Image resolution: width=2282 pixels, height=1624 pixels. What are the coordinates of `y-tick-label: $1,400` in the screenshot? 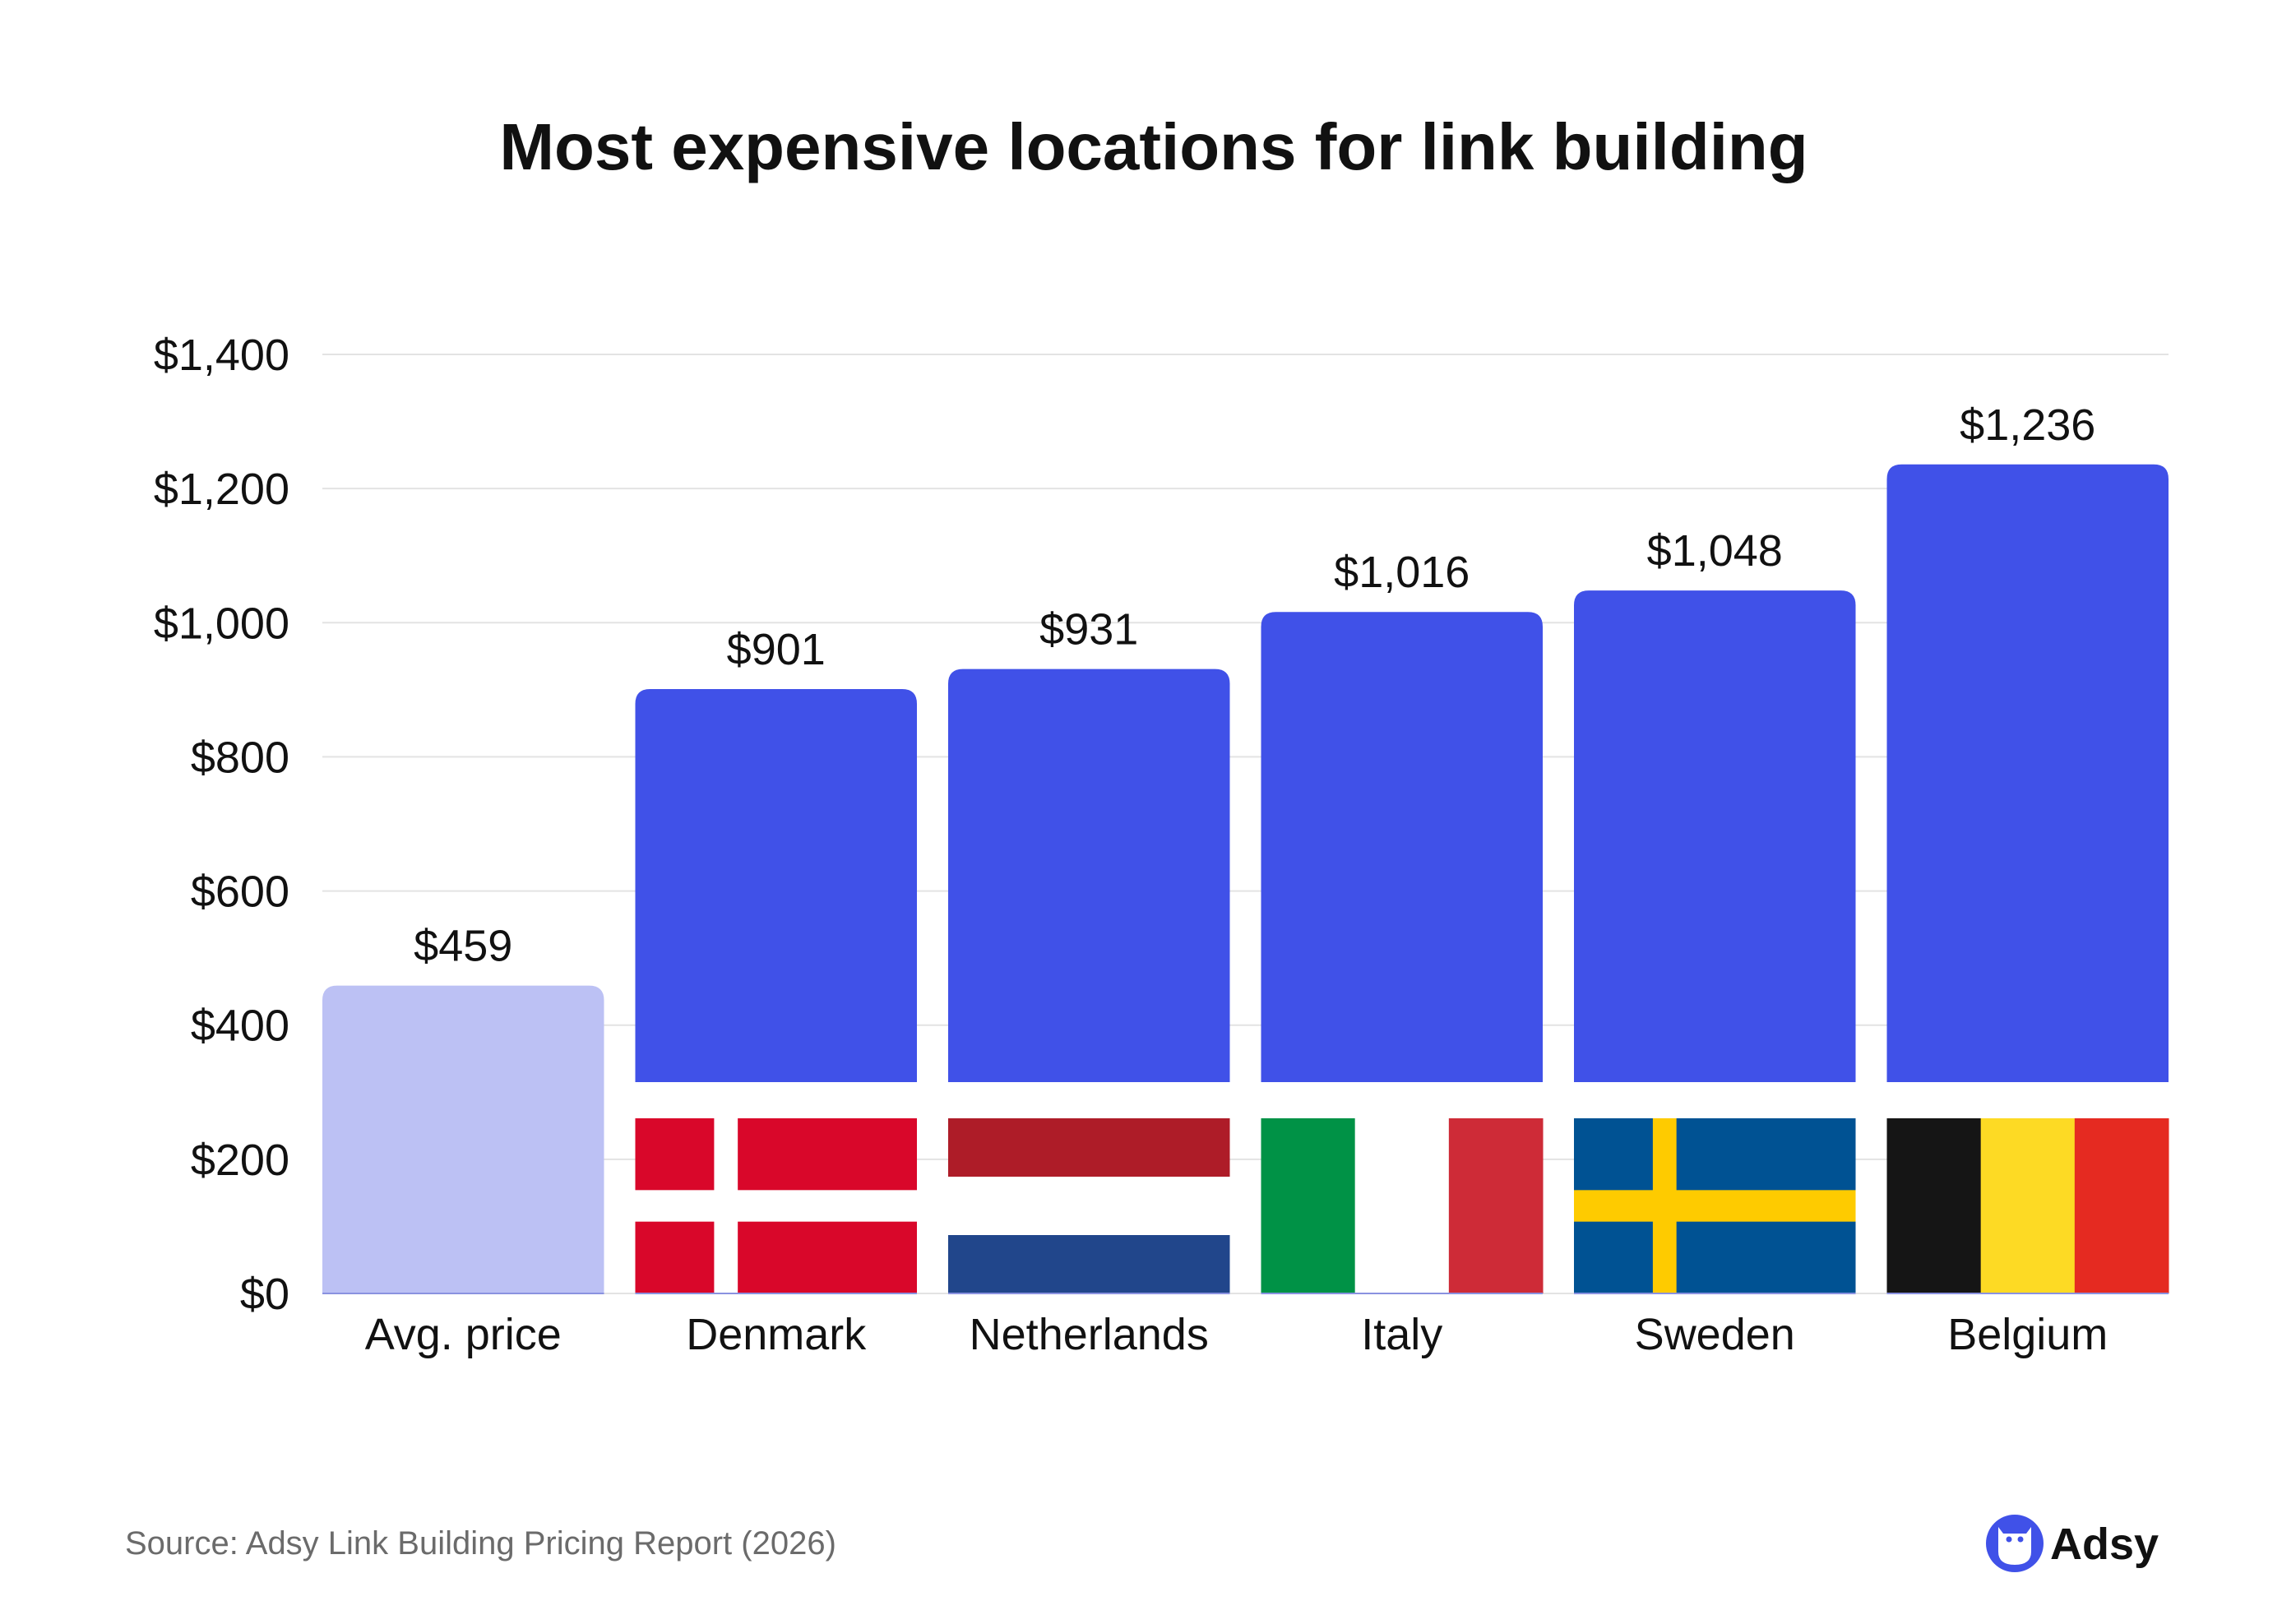 It's located at (222, 355).